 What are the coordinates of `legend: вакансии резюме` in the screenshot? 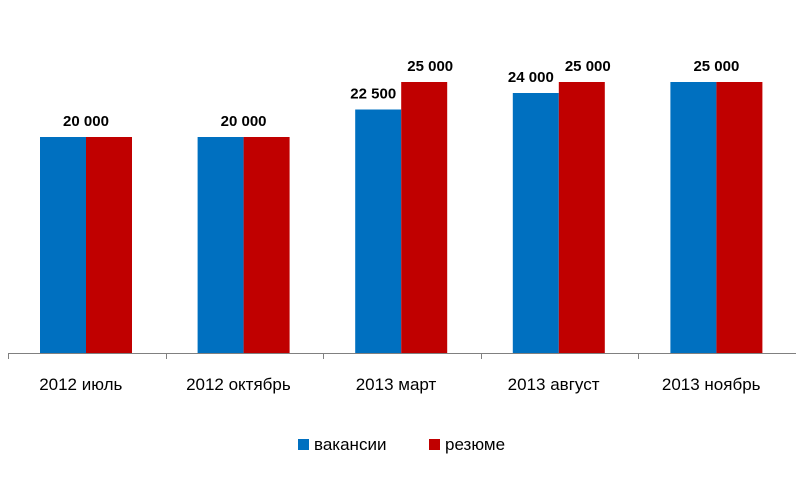 It's located at (401, 444).